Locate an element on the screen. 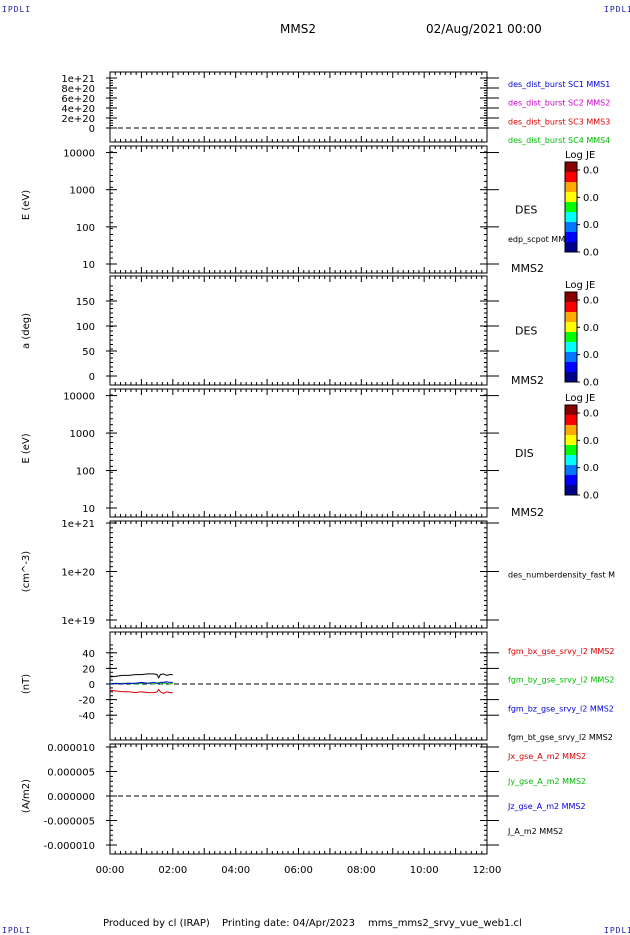  series-line-fgm_bz_gse_srvy_l2 MMS2 is located at coordinates (141, 683).